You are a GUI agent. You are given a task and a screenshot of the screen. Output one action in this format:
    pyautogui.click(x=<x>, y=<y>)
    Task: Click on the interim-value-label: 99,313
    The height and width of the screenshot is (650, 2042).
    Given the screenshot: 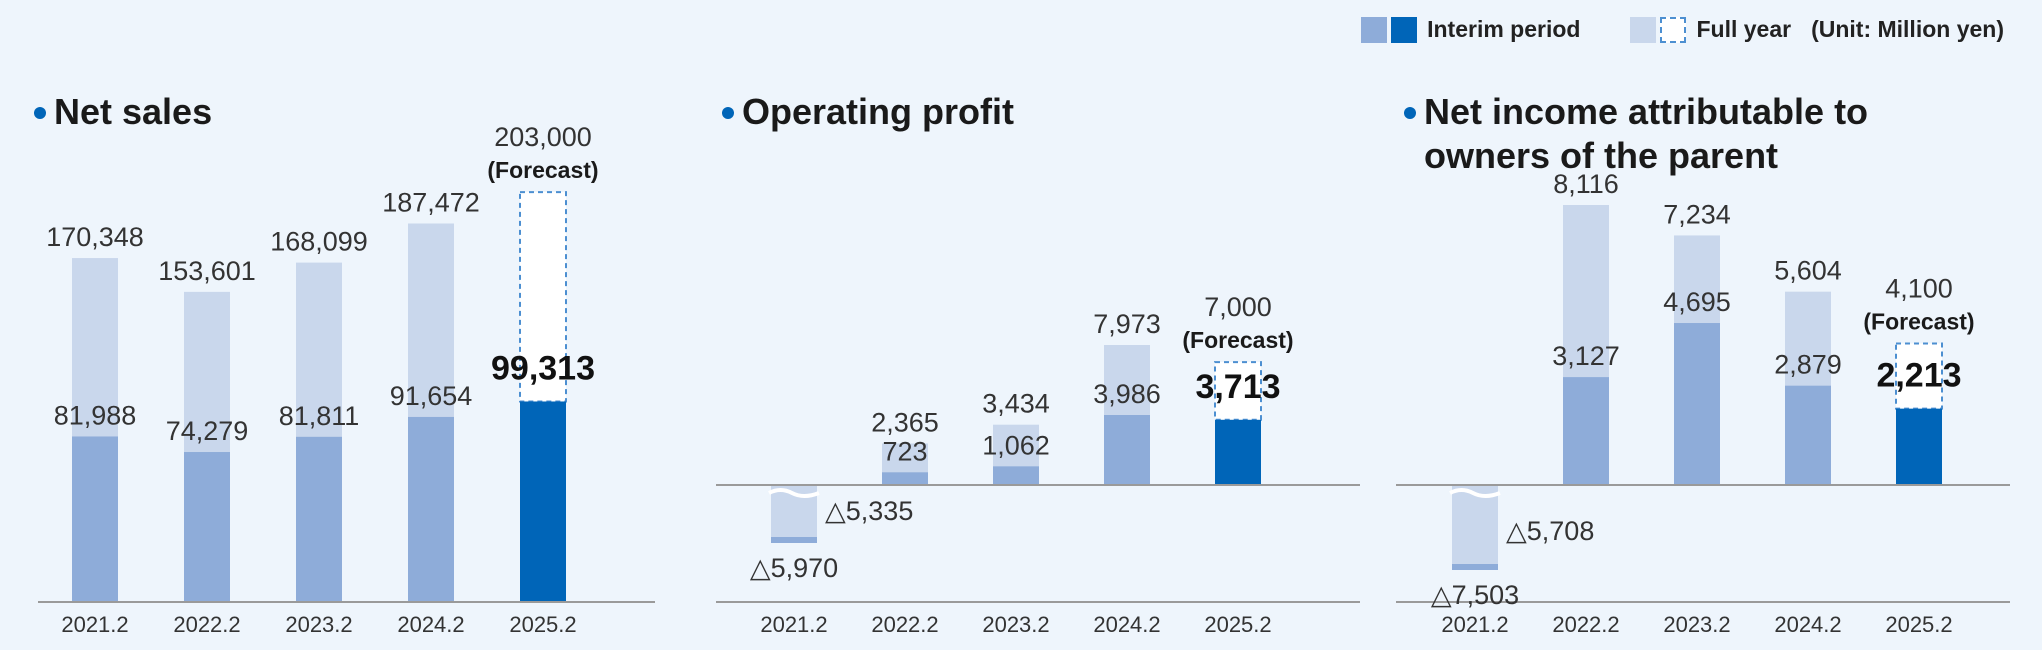 What is the action you would take?
    pyautogui.click(x=543, y=368)
    